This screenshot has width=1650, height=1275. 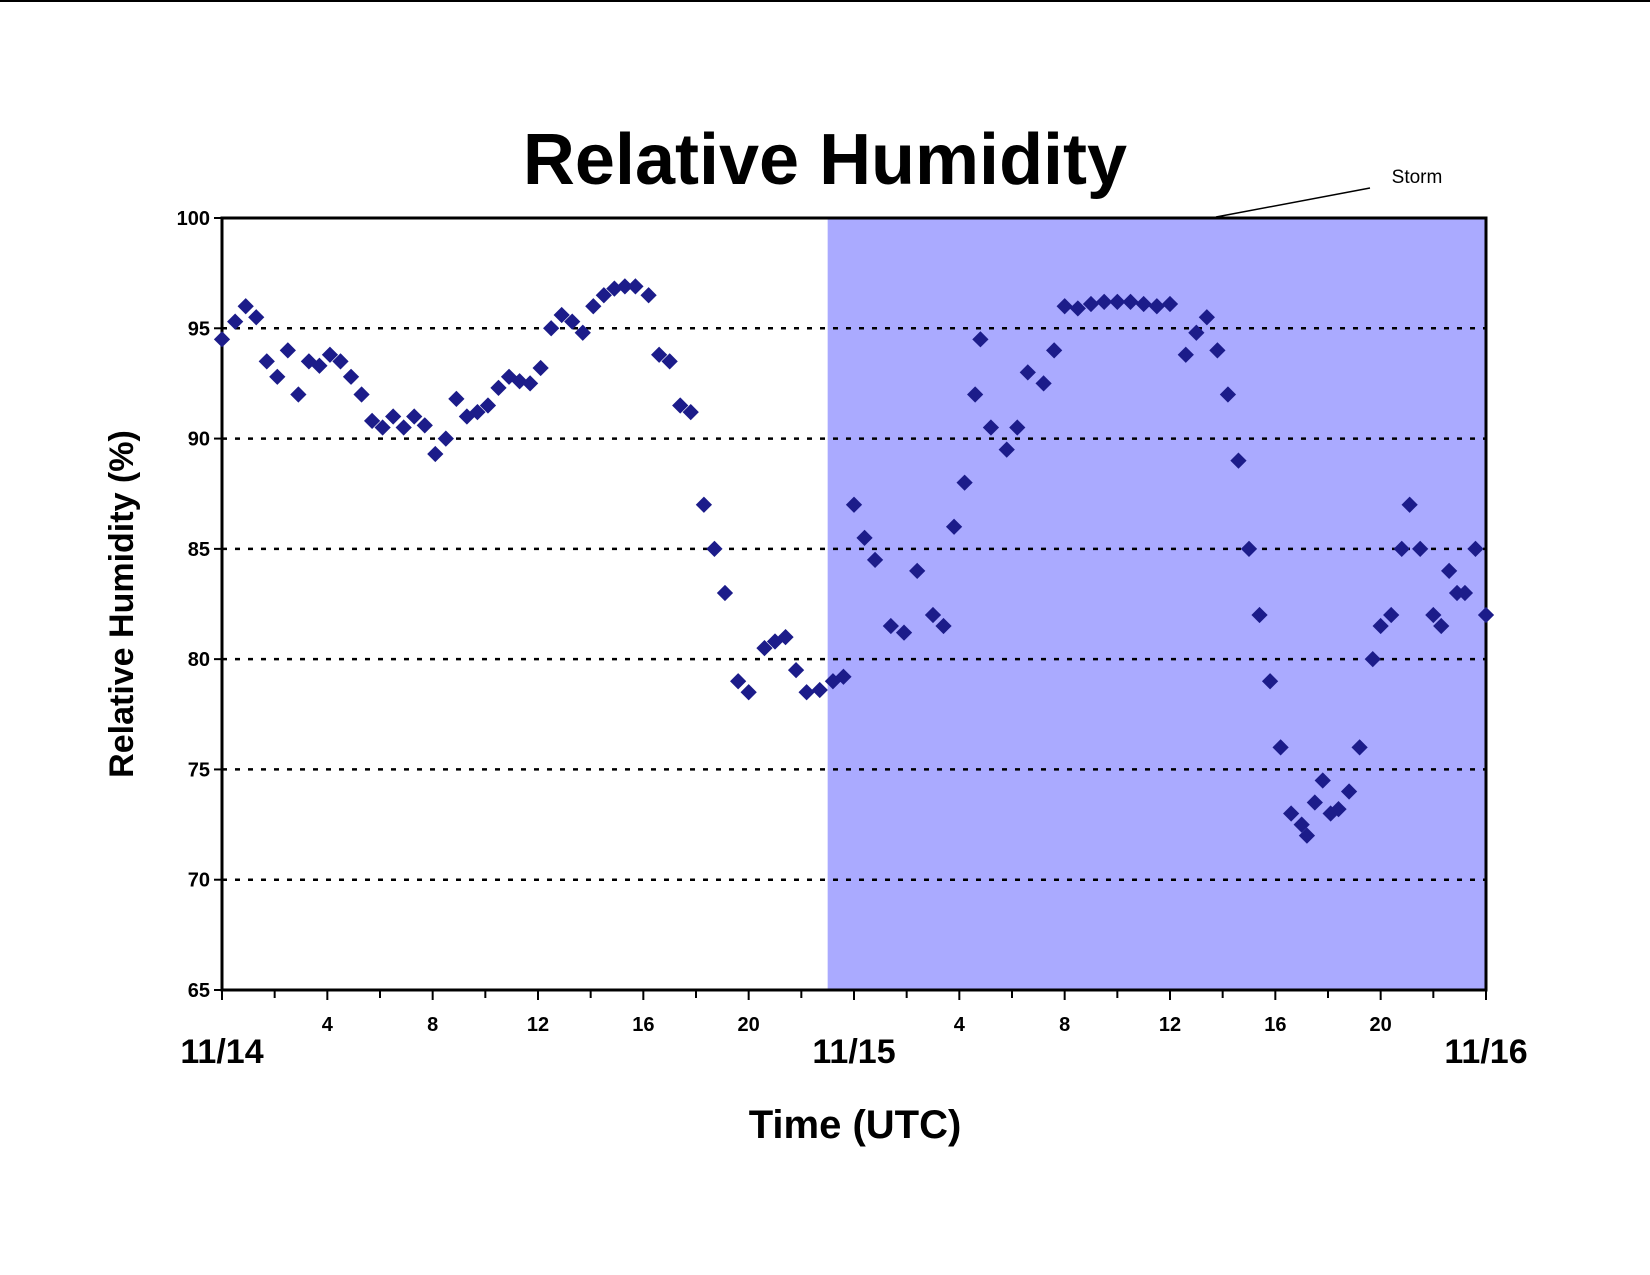 What do you see at coordinates (1417, 177) in the screenshot?
I see `annotation: Storm` at bounding box center [1417, 177].